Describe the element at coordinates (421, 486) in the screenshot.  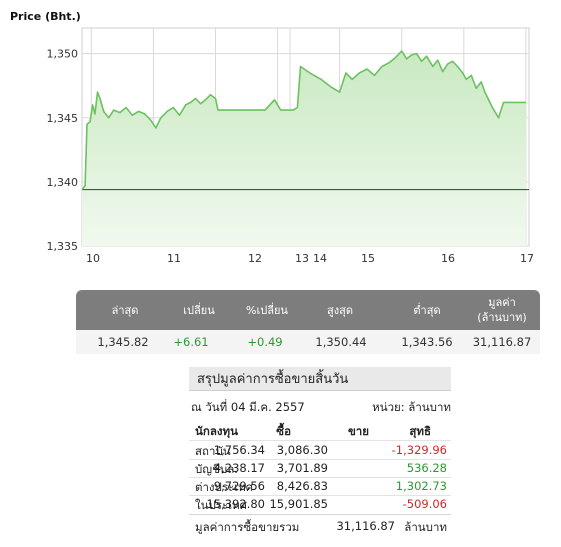
I see `net-value: 1,302.73` at that location.